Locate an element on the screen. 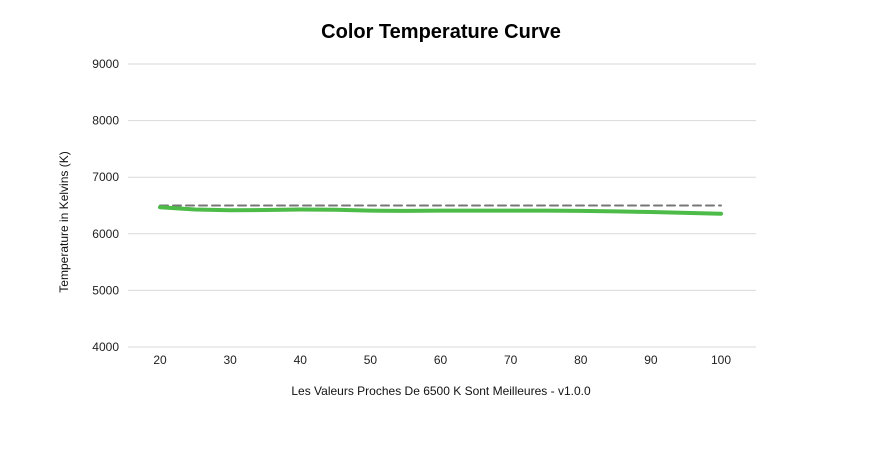  y-axis-label: Temperature in Kelvins (K) is located at coordinates (64, 221).